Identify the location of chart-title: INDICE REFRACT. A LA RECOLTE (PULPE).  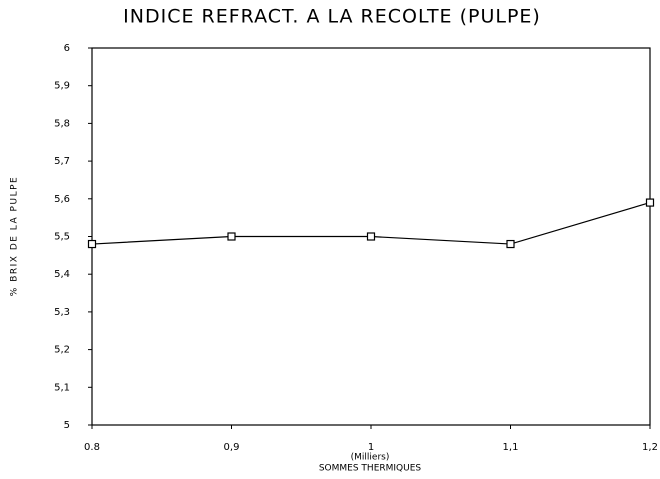
(332, 17).